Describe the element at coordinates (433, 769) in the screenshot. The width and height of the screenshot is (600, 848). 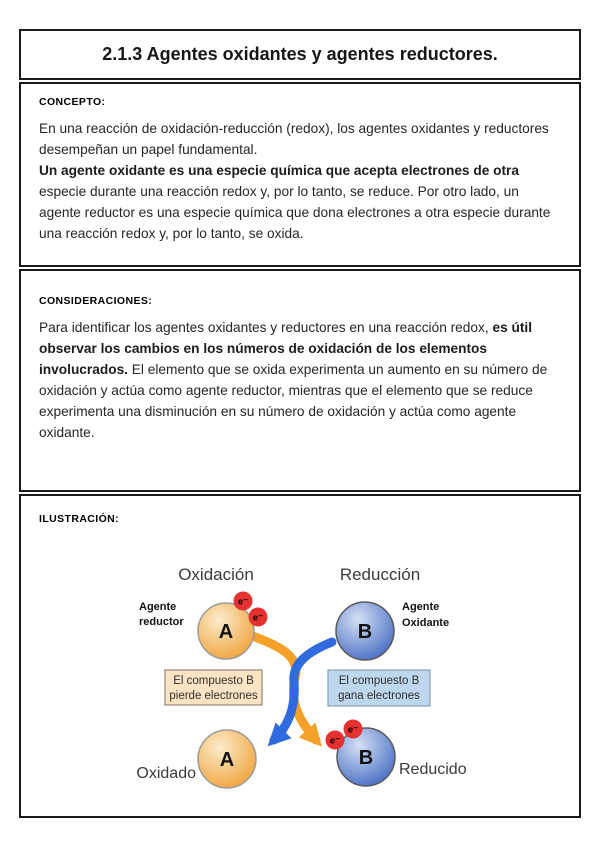
I see `reducido-label: Reducido` at that location.